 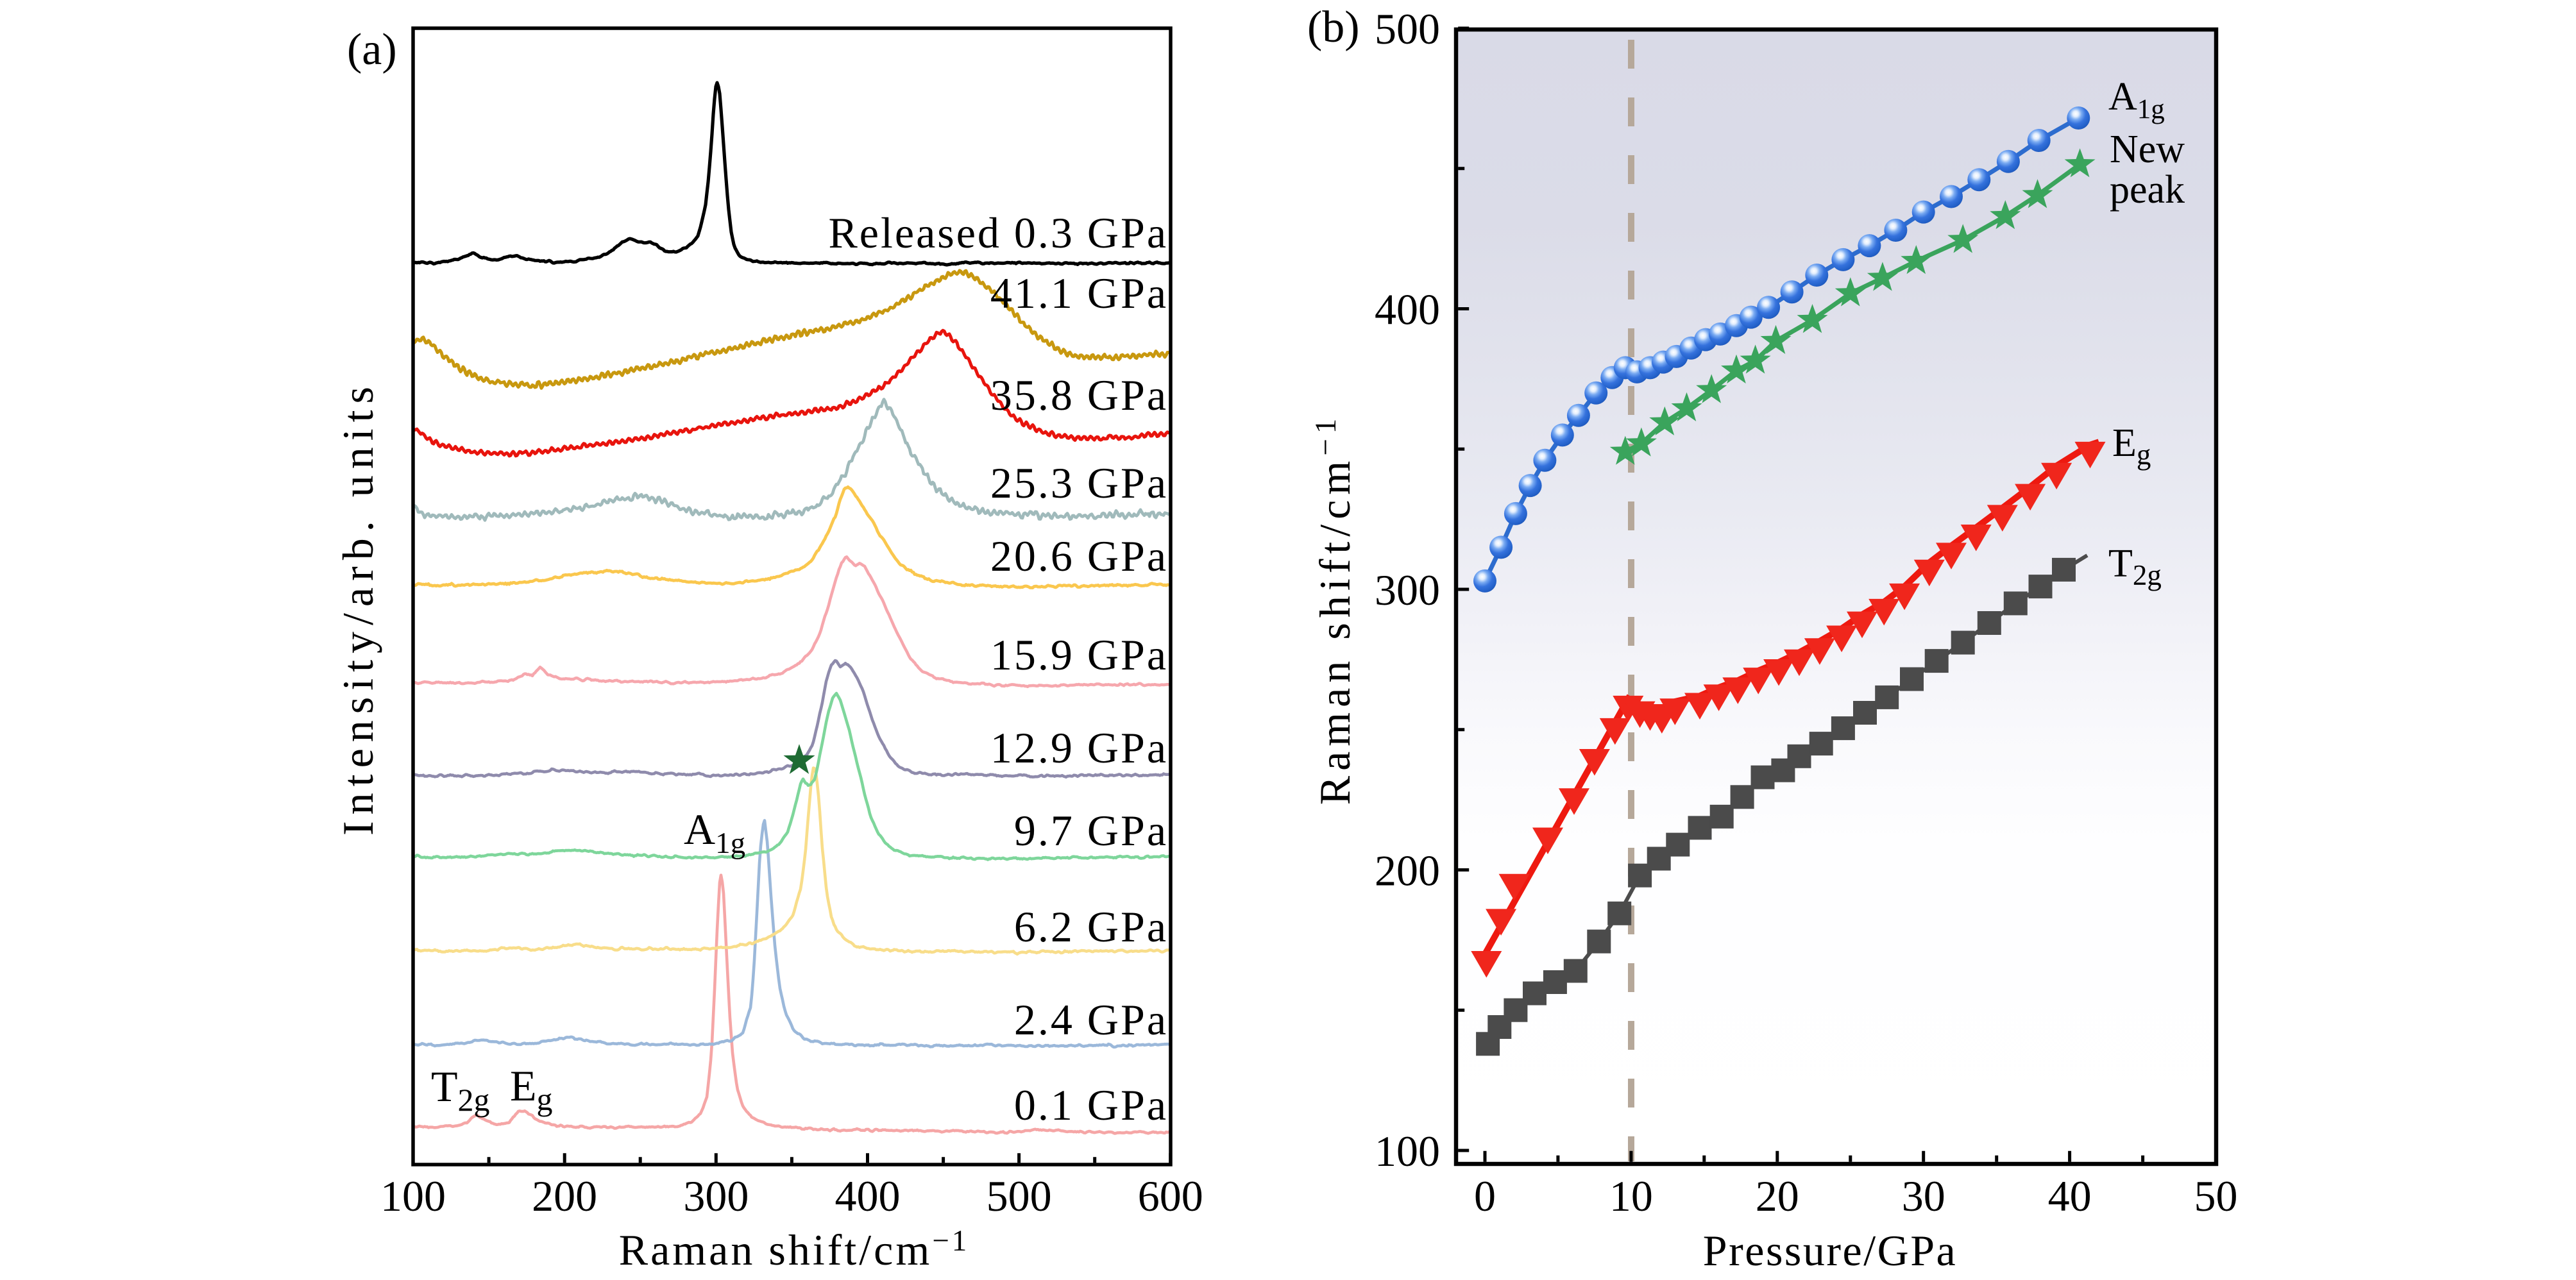 What do you see at coordinates (1923, 1196) in the screenshot?
I see `svg-text: 30` at bounding box center [1923, 1196].